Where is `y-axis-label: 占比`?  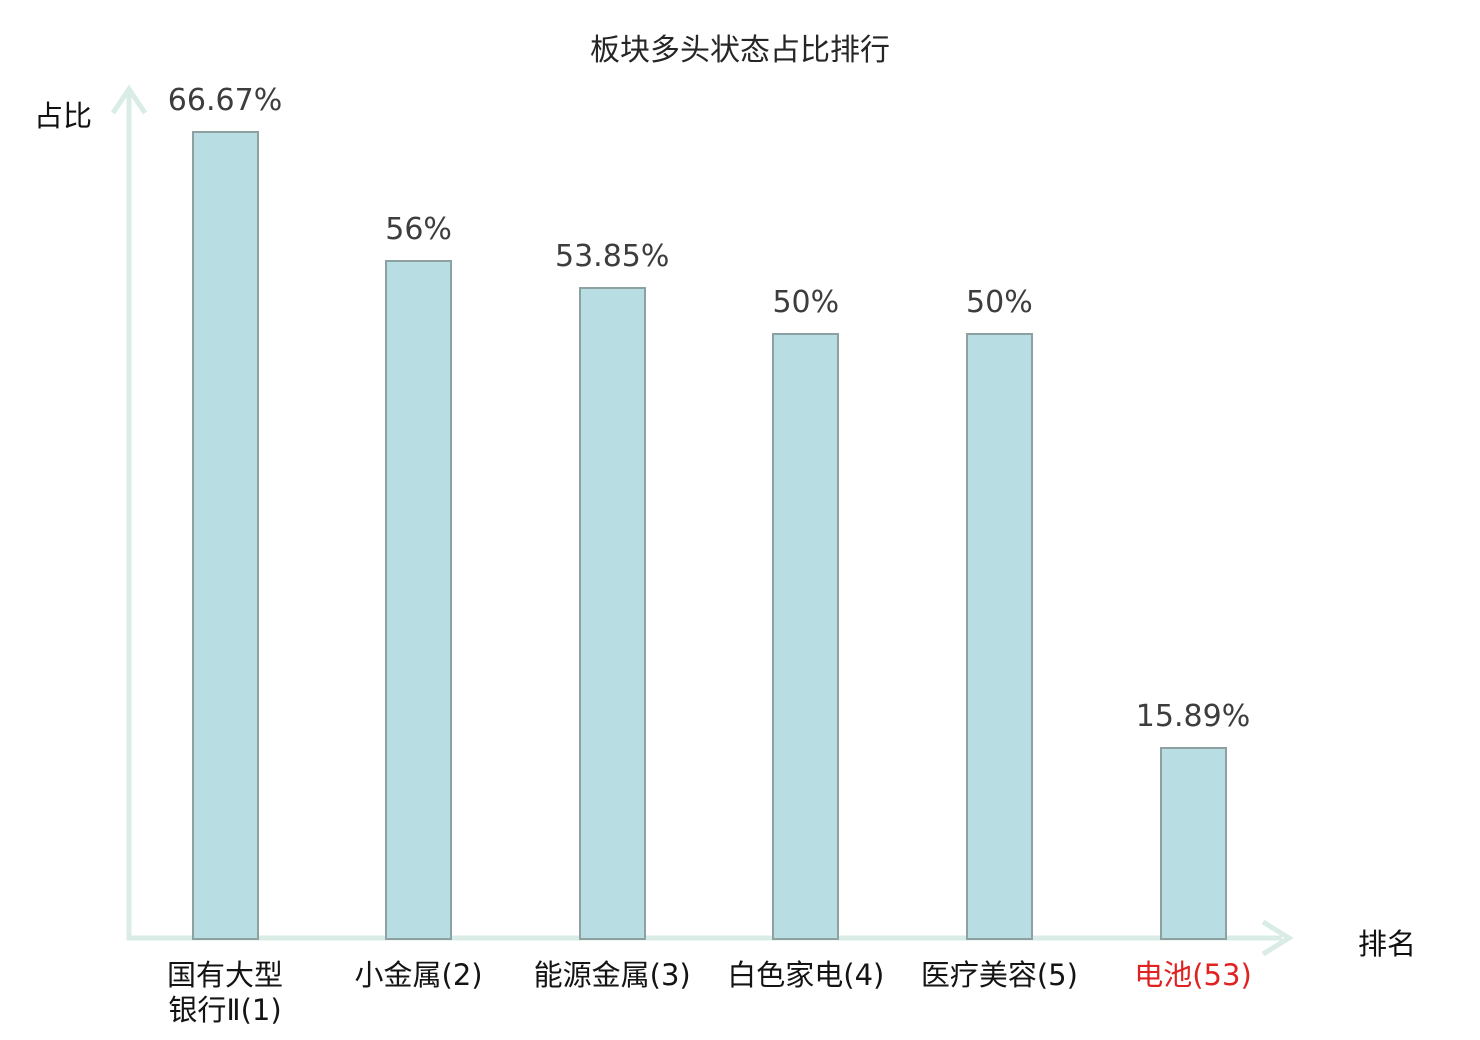
y-axis-label: 占比 is located at coordinates (63, 116).